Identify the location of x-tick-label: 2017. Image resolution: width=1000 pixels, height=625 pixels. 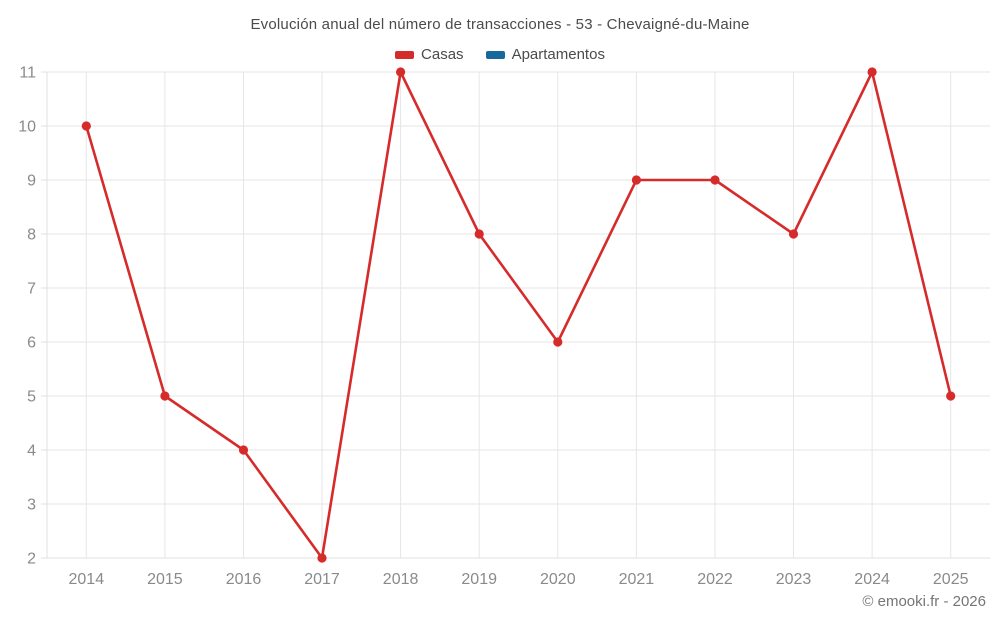
(322, 579).